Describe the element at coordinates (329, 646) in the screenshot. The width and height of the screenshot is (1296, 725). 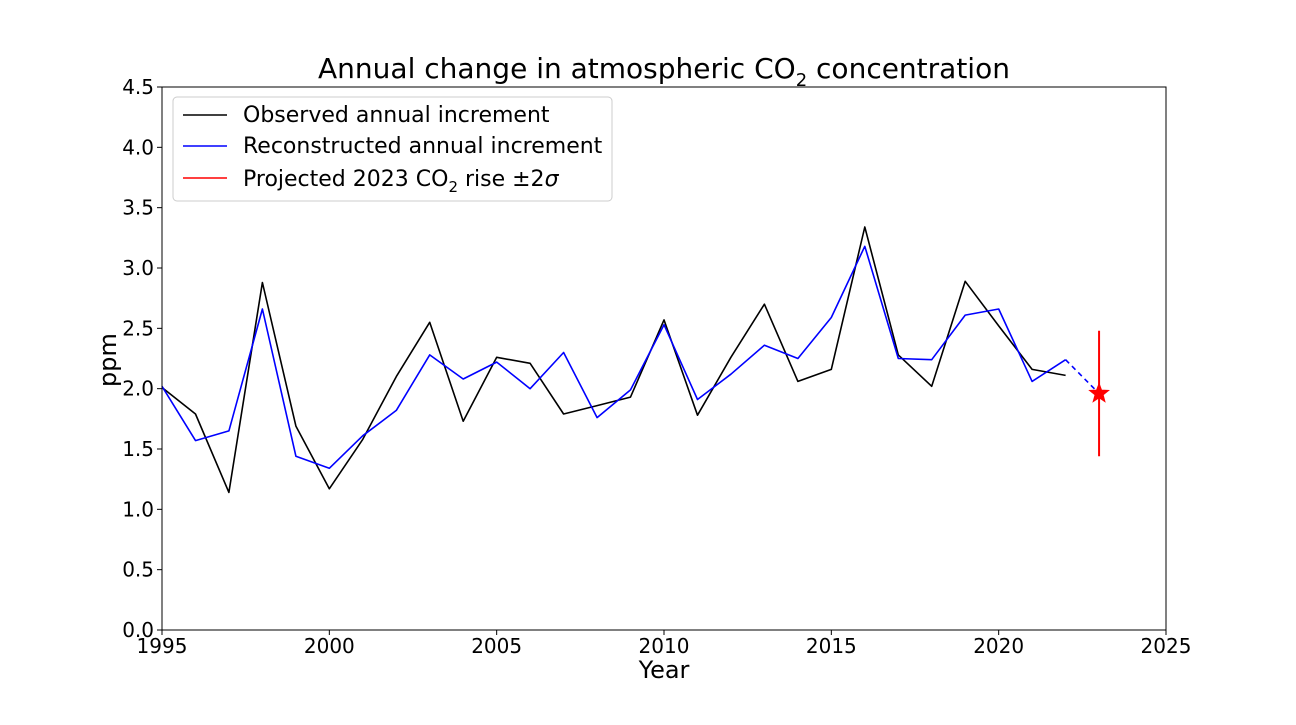
I see `x-tick-label: 2000` at that location.